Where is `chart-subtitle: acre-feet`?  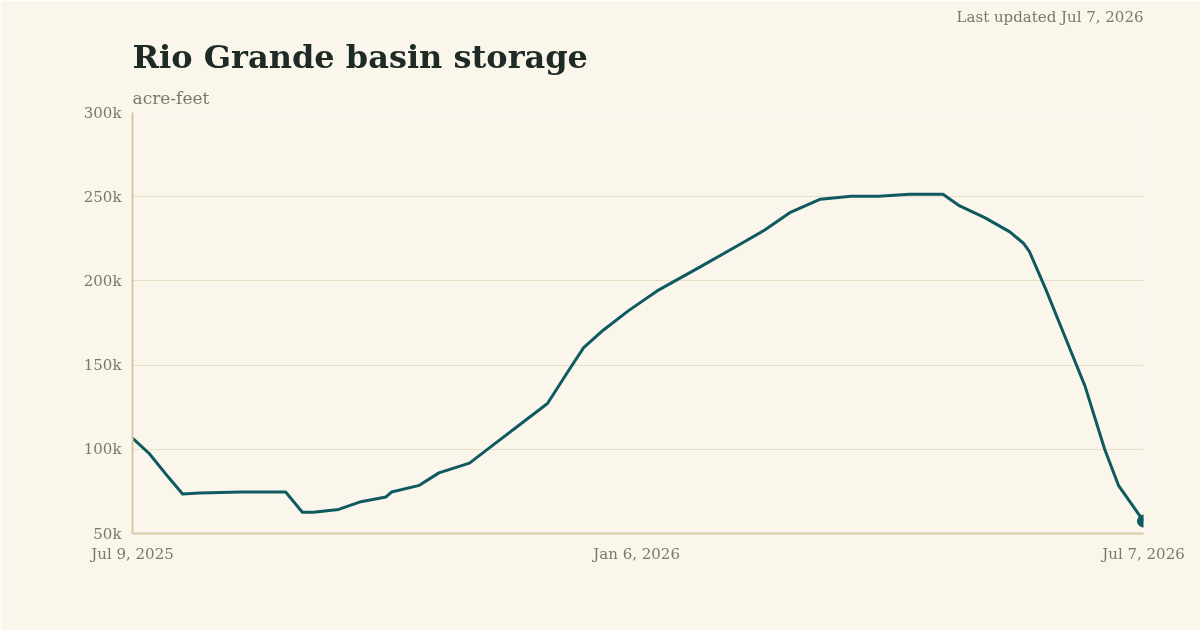 chart-subtitle: acre-feet is located at coordinates (171, 97).